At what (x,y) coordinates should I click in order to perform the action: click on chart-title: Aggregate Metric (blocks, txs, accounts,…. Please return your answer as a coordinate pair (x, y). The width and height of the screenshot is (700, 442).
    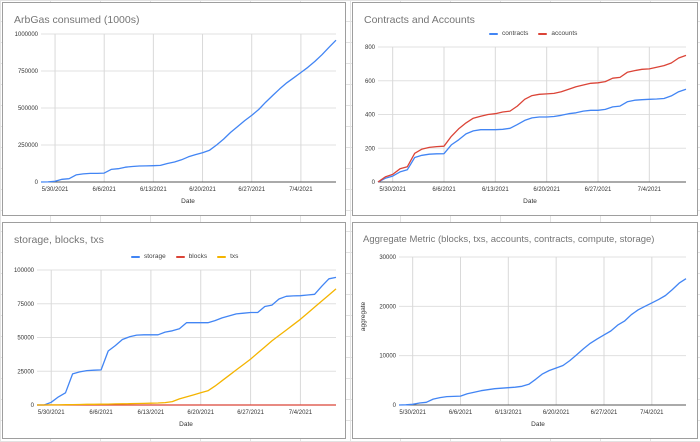
    Looking at the image, I should click on (509, 239).